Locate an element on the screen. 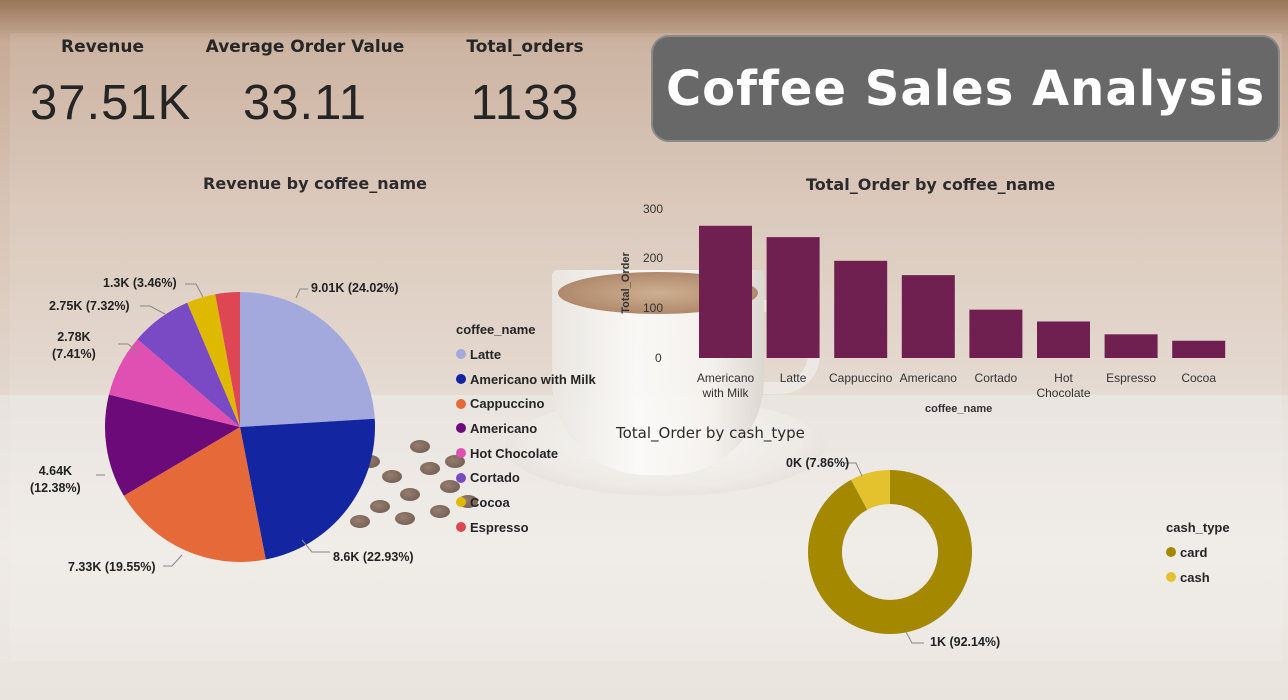 Image resolution: width=1288 pixels, height=700 pixels. donut-legend: cash_type card cash is located at coordinates (1198, 554).